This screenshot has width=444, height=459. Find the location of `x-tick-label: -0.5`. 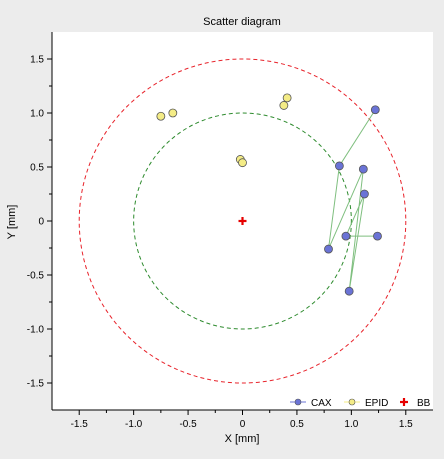

x-tick-label: -0.5 is located at coordinates (188, 424).